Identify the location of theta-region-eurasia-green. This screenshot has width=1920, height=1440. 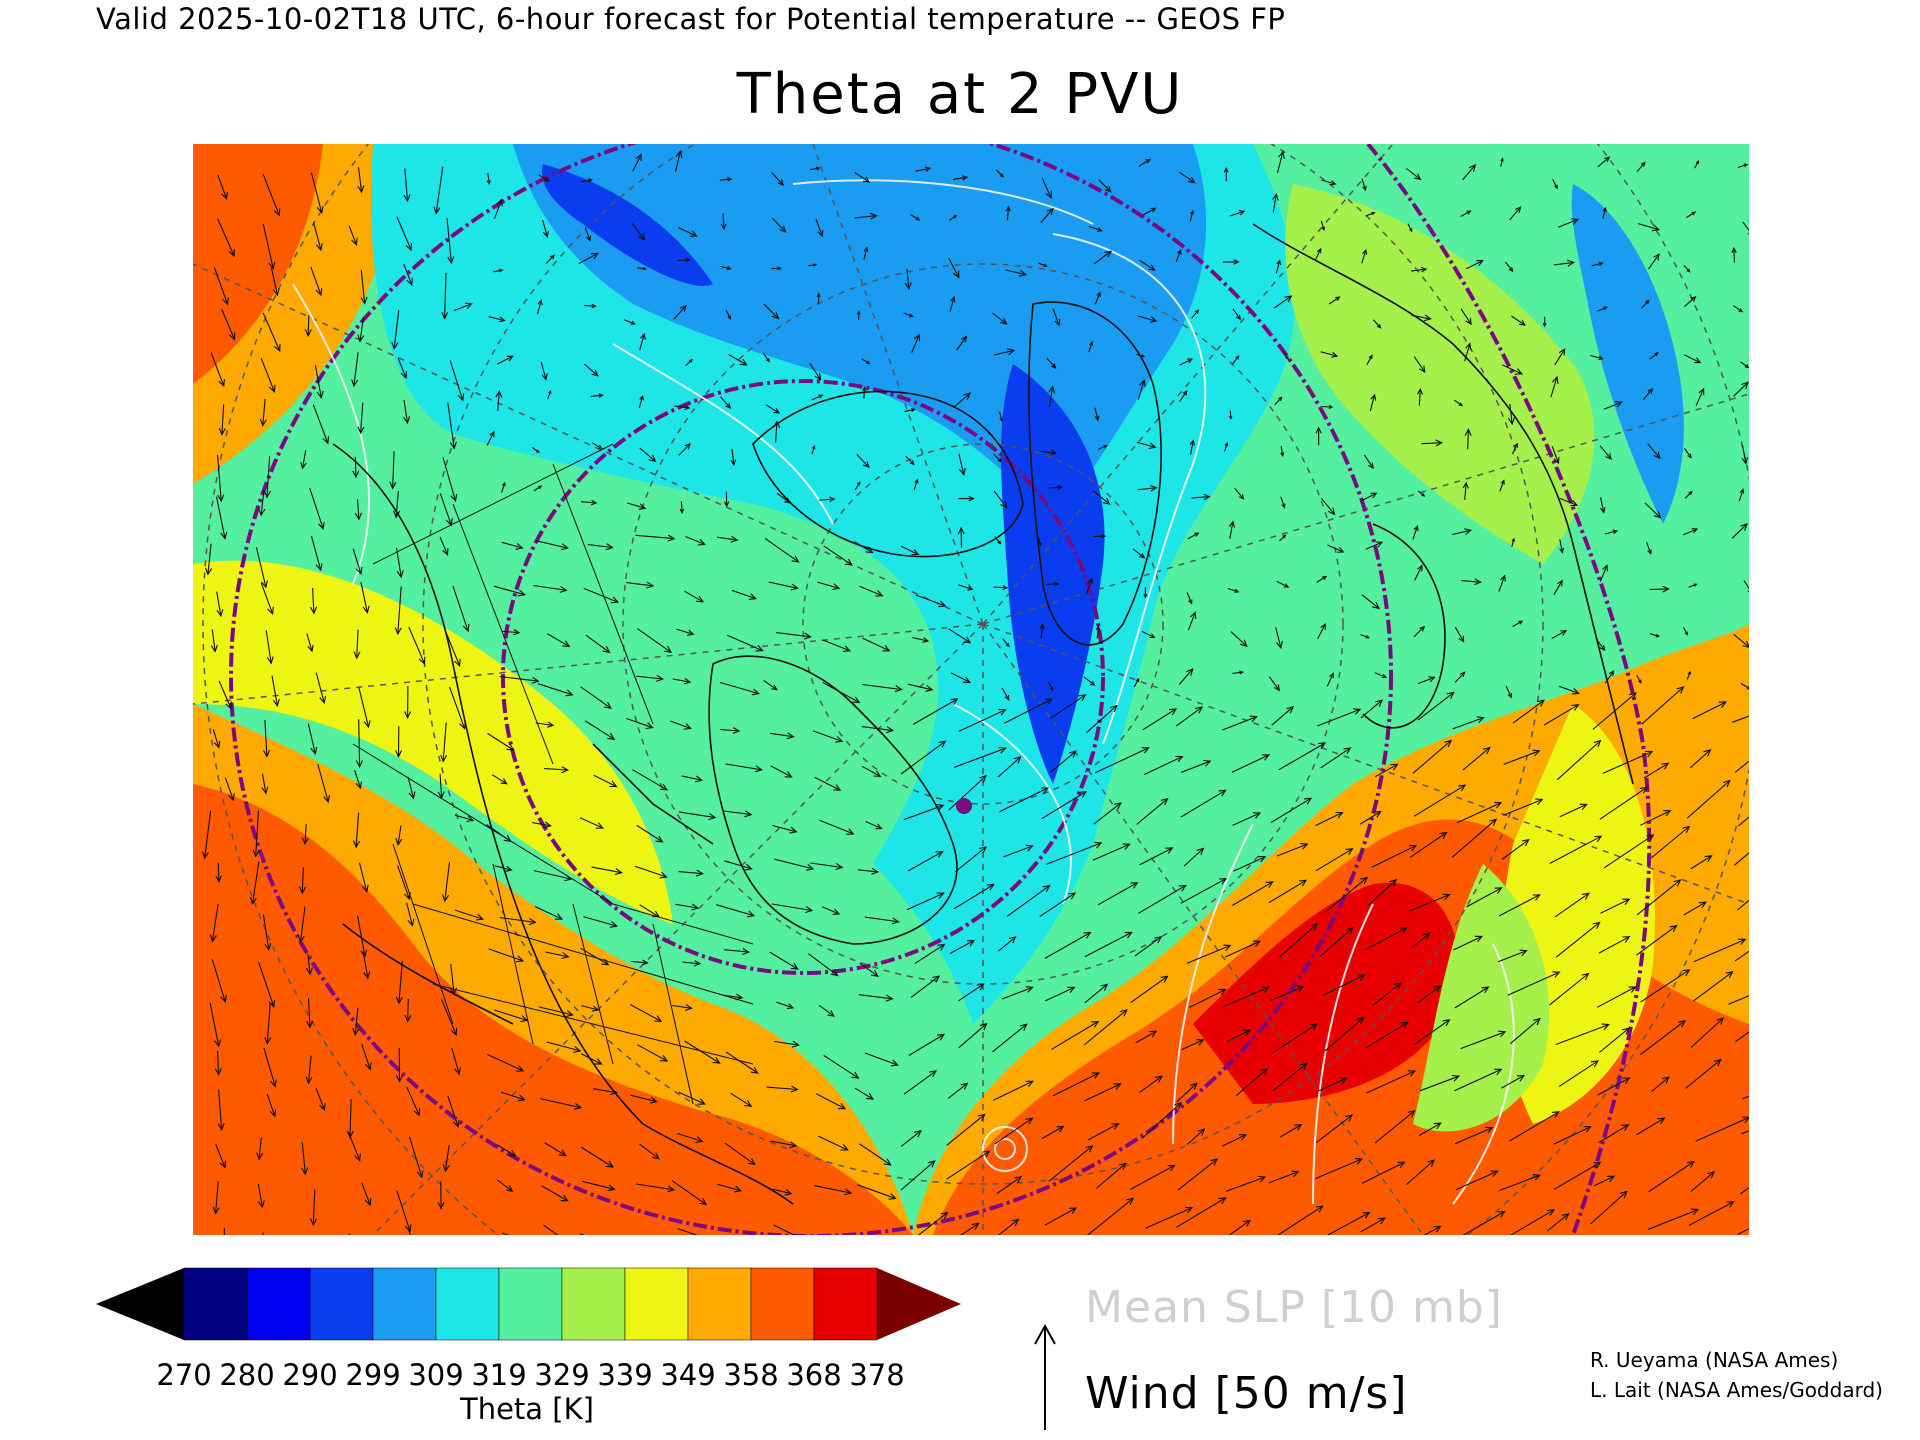
(1440, 374).